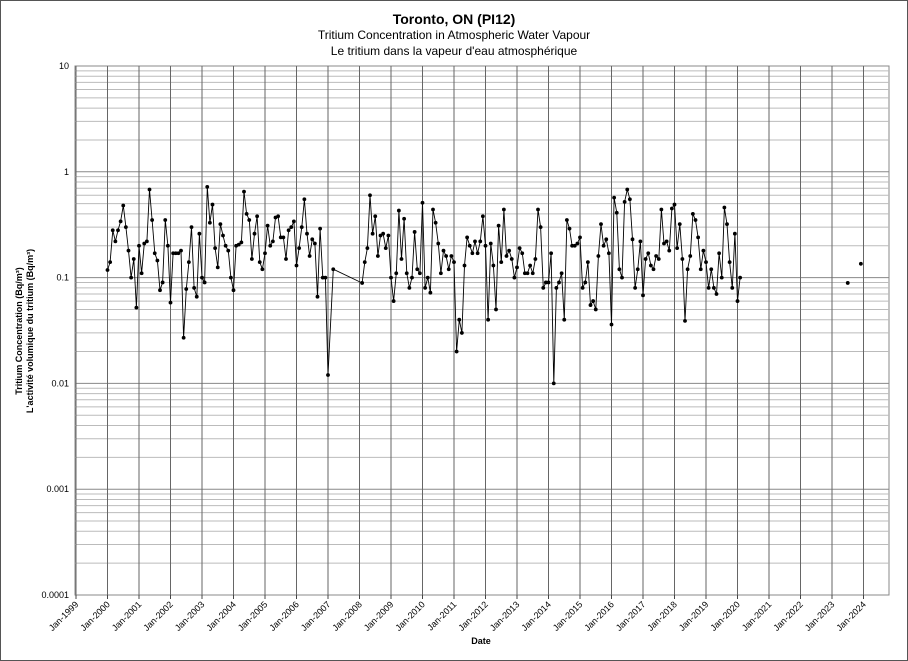 Image resolution: width=908 pixels, height=661 pixels. What do you see at coordinates (64, 616) in the screenshot?
I see `x-tick-label: Jan-1999` at bounding box center [64, 616].